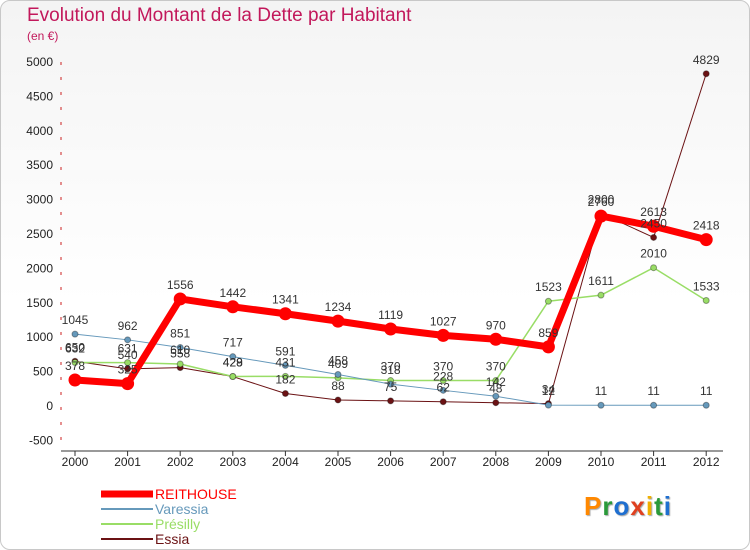 The width and height of the screenshot is (750, 550). I want to click on data-label-reithouse: 1442, so click(232, 293).